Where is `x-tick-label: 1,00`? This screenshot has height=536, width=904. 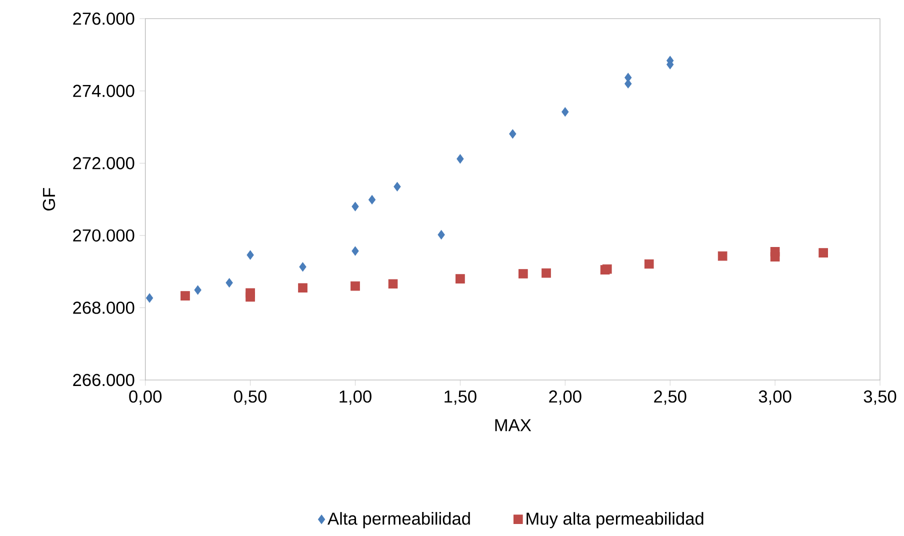
x-tick-label: 1,00 is located at coordinates (356, 397).